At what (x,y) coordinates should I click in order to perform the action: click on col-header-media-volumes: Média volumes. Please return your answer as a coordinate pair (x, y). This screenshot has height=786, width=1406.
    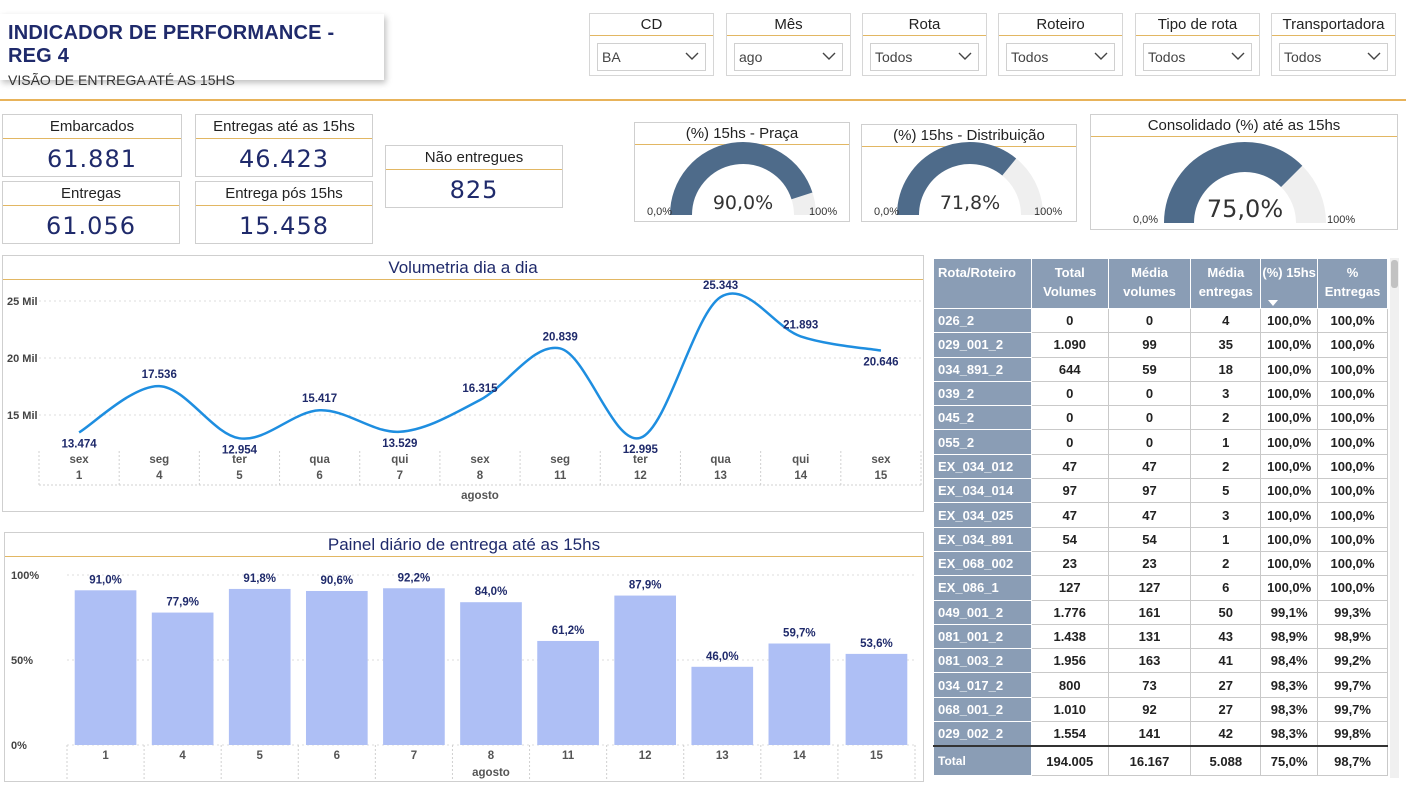
    Looking at the image, I should click on (1149, 283).